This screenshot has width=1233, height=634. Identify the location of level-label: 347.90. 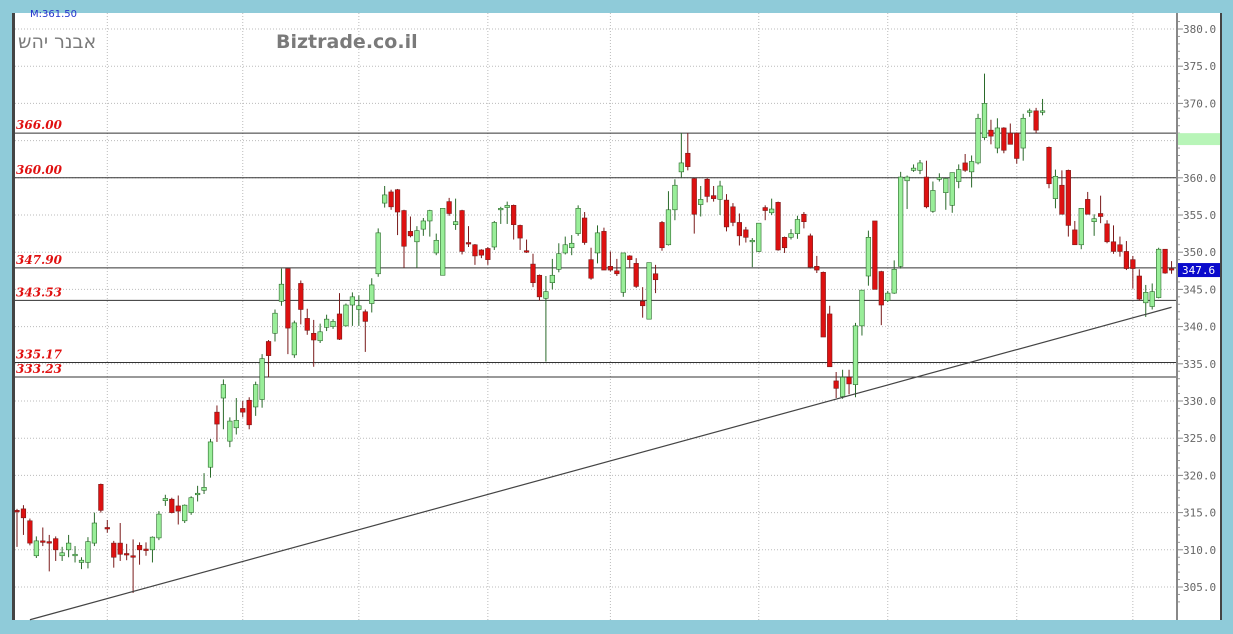
(39, 260).